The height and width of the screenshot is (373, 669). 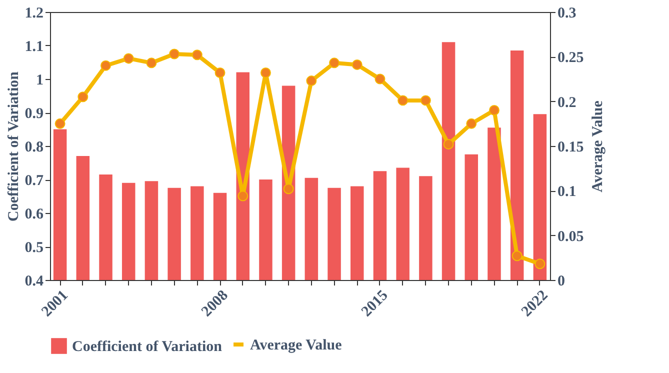 What do you see at coordinates (598, 146) in the screenshot?
I see `y2-axis-title: Average Value` at bounding box center [598, 146].